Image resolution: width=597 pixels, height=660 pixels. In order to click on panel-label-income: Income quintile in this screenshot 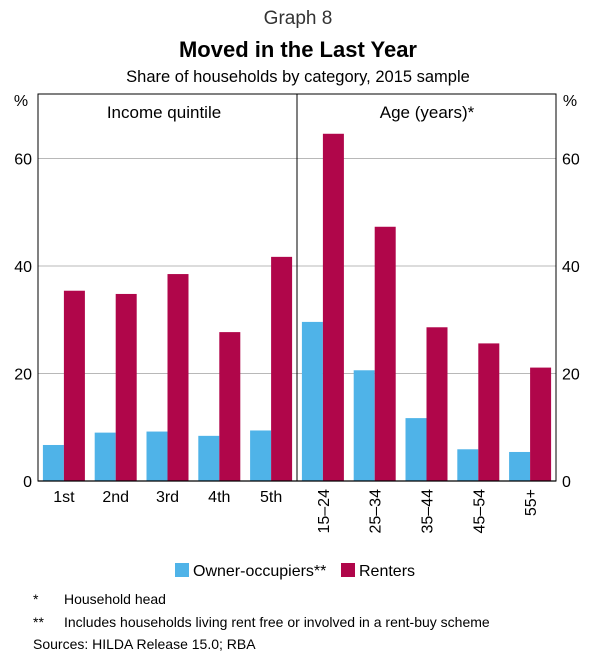, I will do `click(164, 112)`.